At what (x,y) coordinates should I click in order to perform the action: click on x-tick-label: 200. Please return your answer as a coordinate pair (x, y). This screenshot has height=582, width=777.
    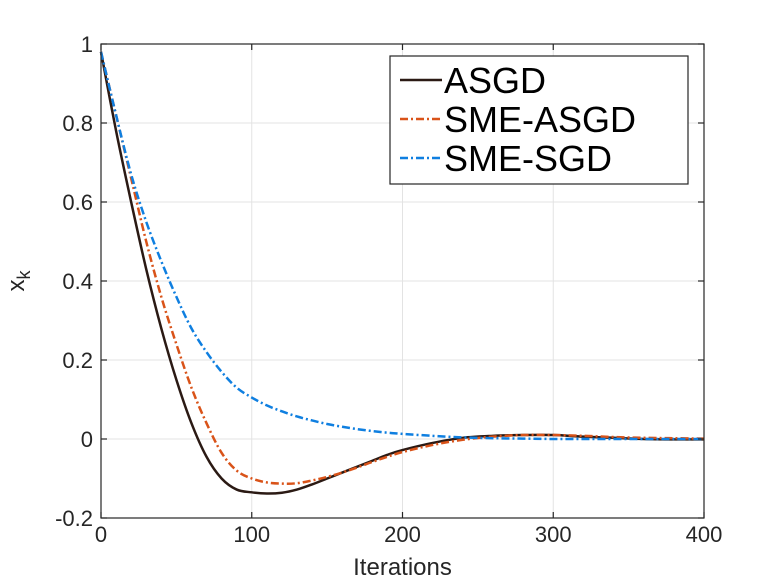
    Looking at the image, I should click on (402, 534).